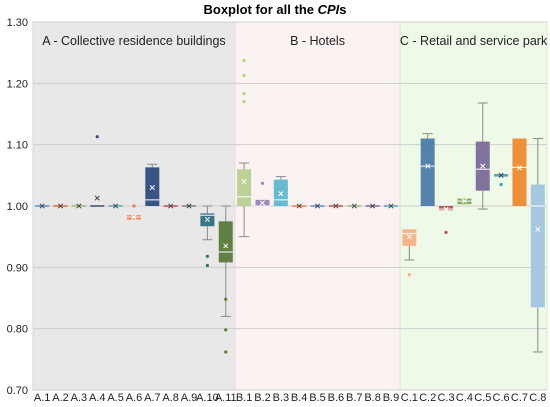 The height and width of the screenshot is (407, 550). I want to click on group-label-b-hotels: B - Hotels, so click(317, 41).